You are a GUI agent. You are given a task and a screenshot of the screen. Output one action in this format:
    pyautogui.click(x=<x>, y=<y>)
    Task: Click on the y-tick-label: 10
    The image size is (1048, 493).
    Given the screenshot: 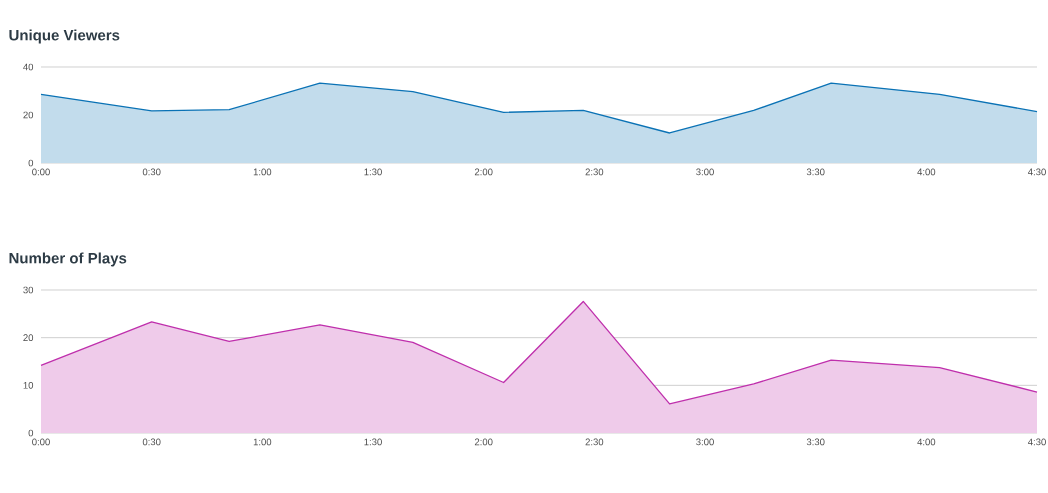 What is the action you would take?
    pyautogui.click(x=28, y=385)
    